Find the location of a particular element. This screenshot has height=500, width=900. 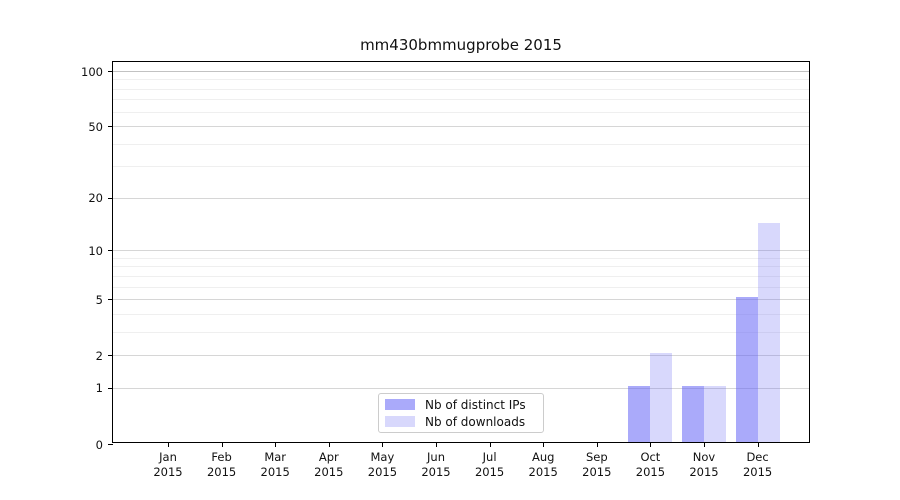

y-tick-label: 5 is located at coordinates (99, 299).